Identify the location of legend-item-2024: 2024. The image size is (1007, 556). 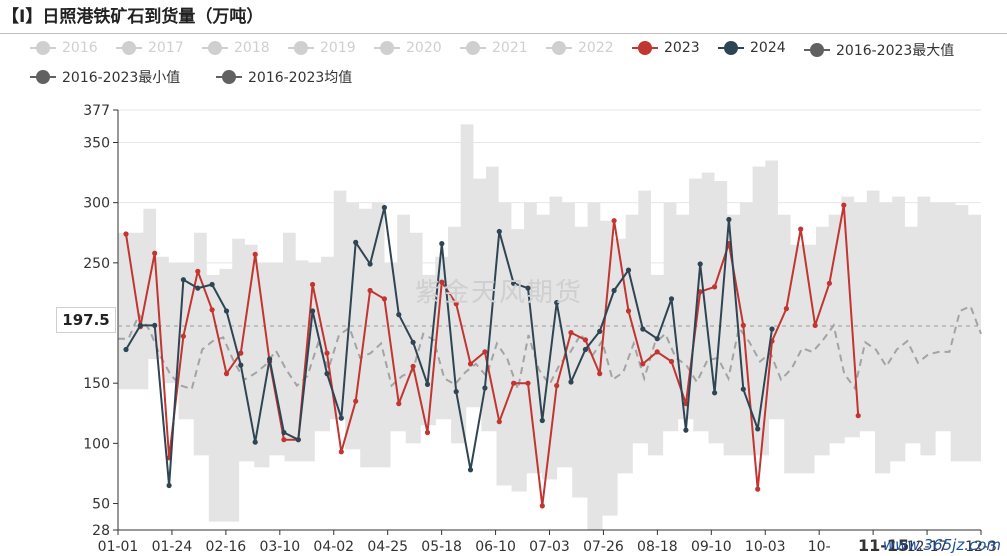
(752, 48).